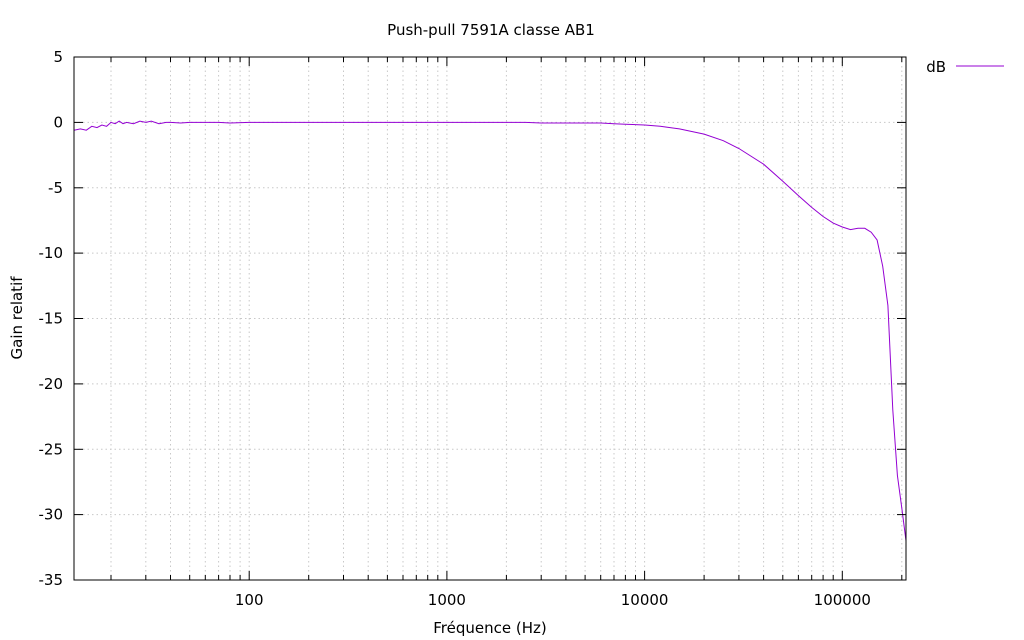 This screenshot has height=640, width=1024. What do you see at coordinates (51, 384) in the screenshot?
I see `y-tick-label: -20` at bounding box center [51, 384].